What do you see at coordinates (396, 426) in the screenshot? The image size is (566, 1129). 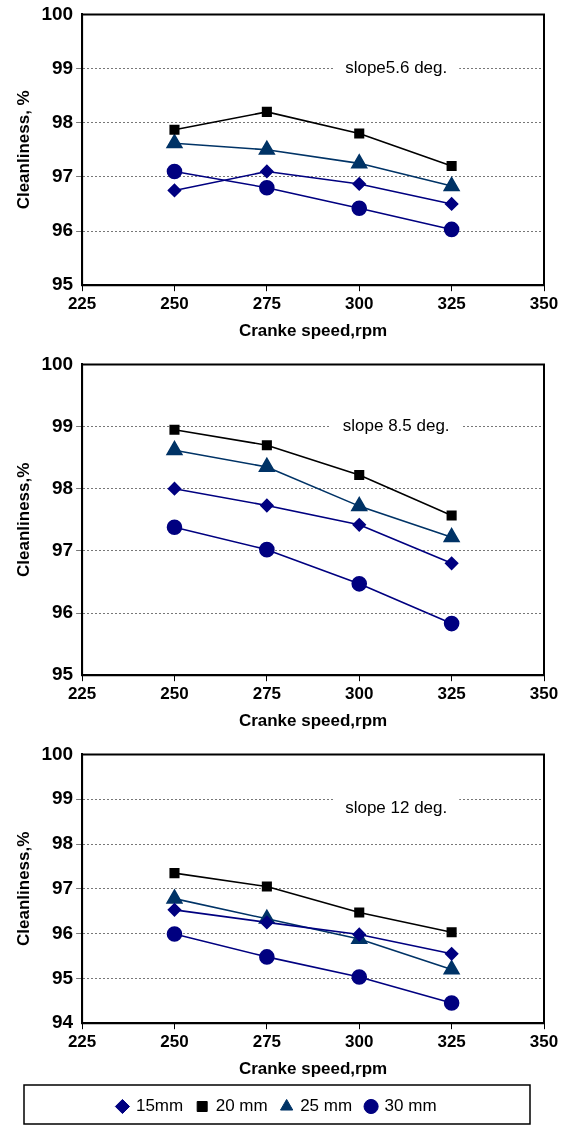 I see `annotation: slope 8.5 deg.` at bounding box center [396, 426].